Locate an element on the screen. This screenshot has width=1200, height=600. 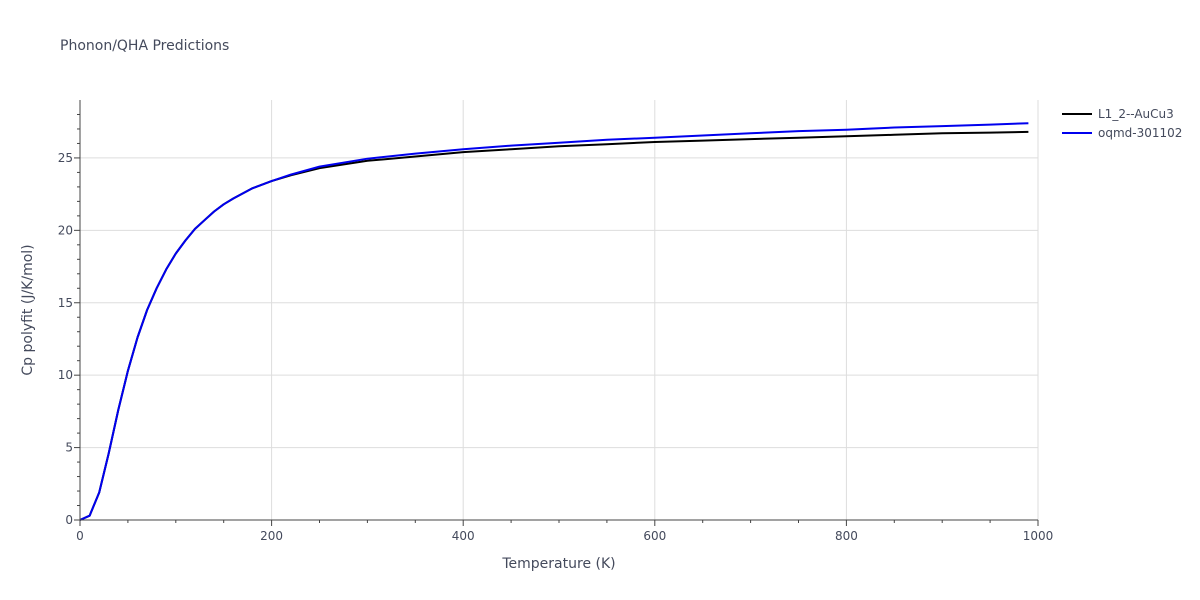
legend-label: L1_2--AuCu3 is located at coordinates (1136, 114).